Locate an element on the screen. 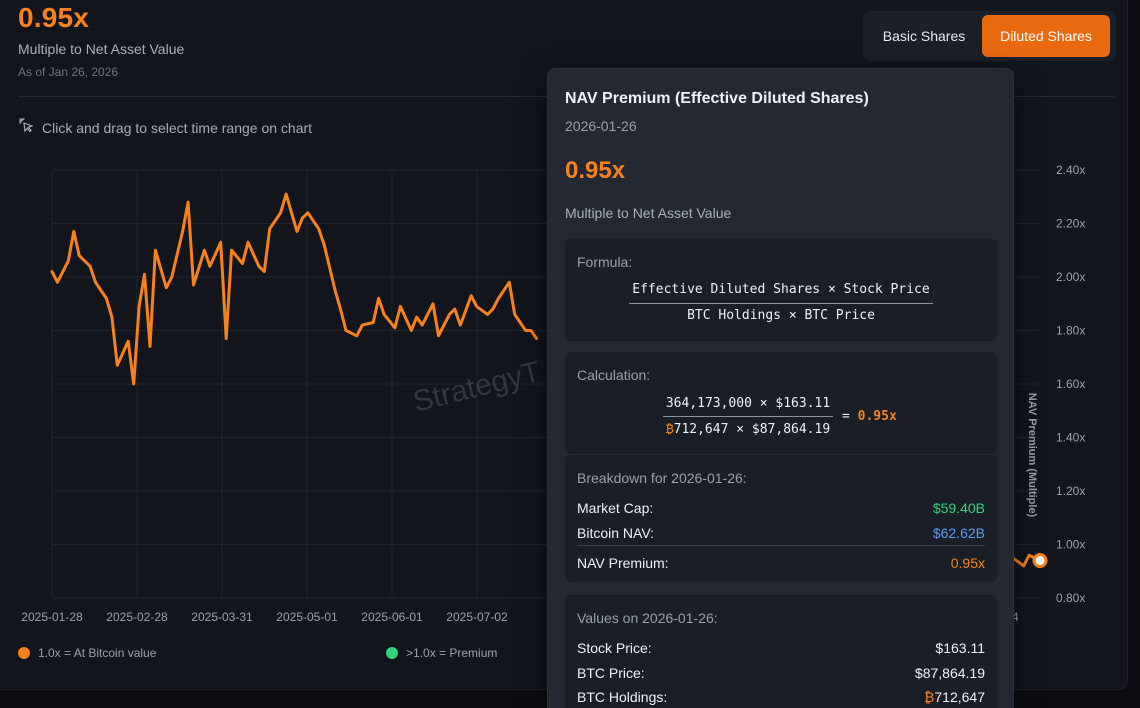  pointer-click-icon is located at coordinates (27, 126).